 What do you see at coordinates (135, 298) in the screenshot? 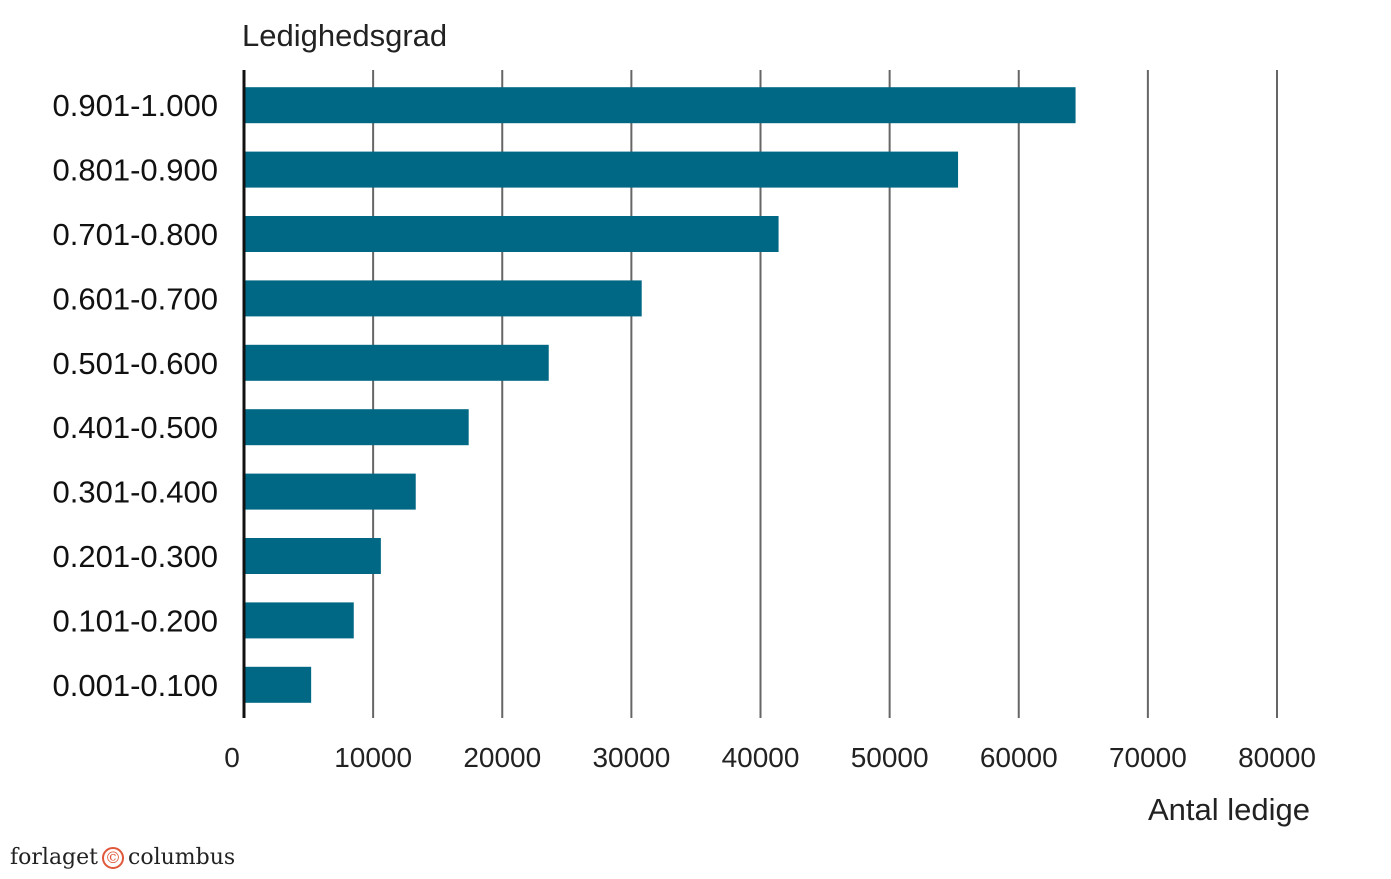
I see `y-tick-label: 0.601-0.700` at bounding box center [135, 298].